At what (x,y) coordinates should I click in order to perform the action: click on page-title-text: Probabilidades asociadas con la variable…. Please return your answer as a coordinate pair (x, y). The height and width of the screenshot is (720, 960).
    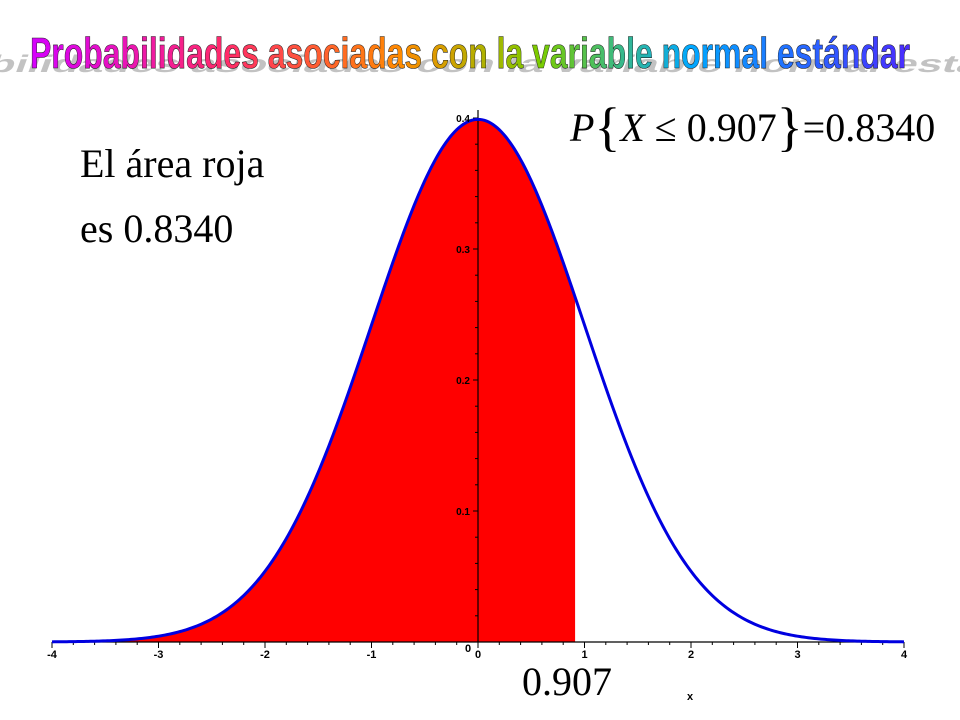
    Looking at the image, I should click on (470, 53).